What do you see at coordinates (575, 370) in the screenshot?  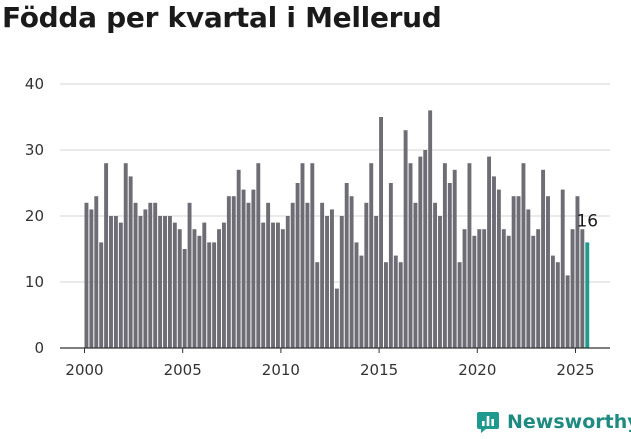 I see `x-tick-label: 2025` at bounding box center [575, 370].